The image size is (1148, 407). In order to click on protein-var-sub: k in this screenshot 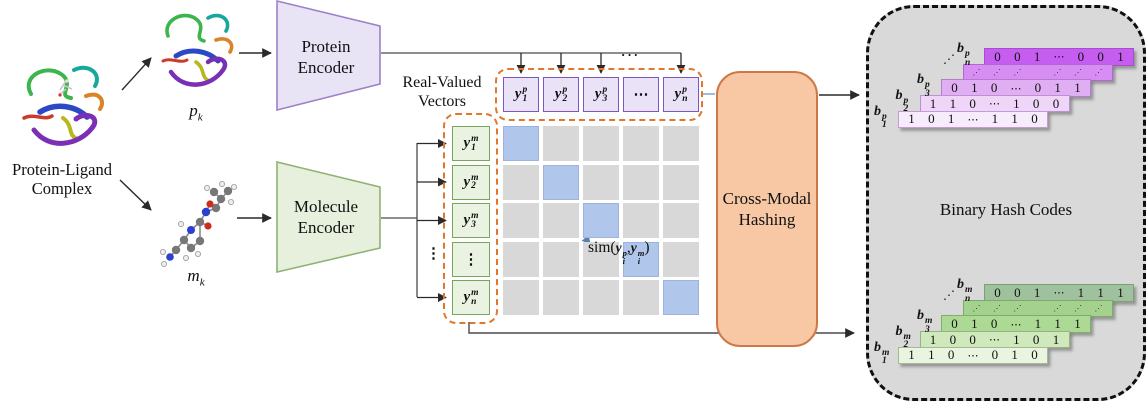, I will do `click(200, 117)`.